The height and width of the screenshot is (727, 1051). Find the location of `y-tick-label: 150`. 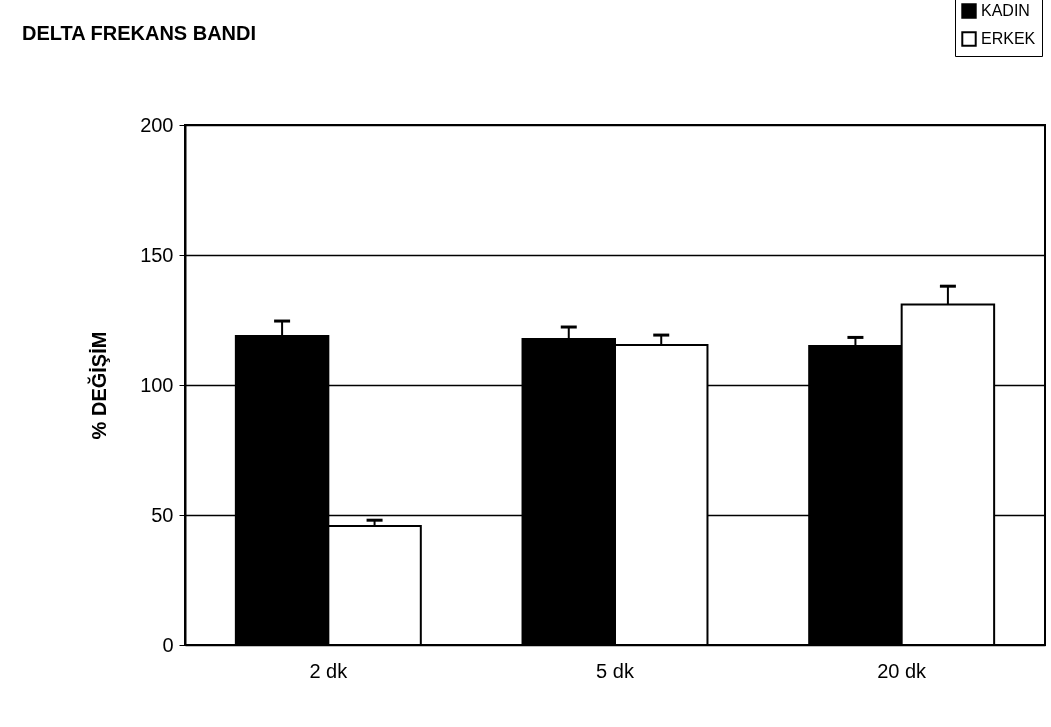

y-tick-label: 150 is located at coordinates (157, 254).